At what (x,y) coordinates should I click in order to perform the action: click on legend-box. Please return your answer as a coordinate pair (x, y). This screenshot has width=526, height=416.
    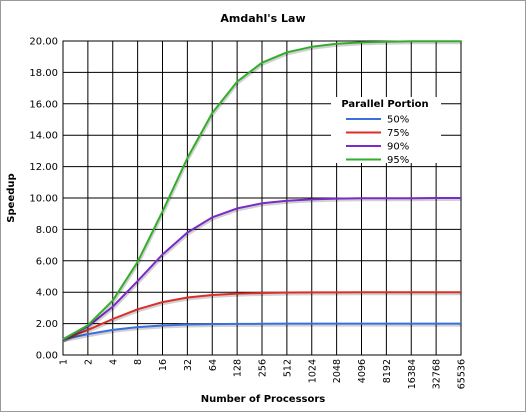
    Looking at the image, I should click on (386, 130).